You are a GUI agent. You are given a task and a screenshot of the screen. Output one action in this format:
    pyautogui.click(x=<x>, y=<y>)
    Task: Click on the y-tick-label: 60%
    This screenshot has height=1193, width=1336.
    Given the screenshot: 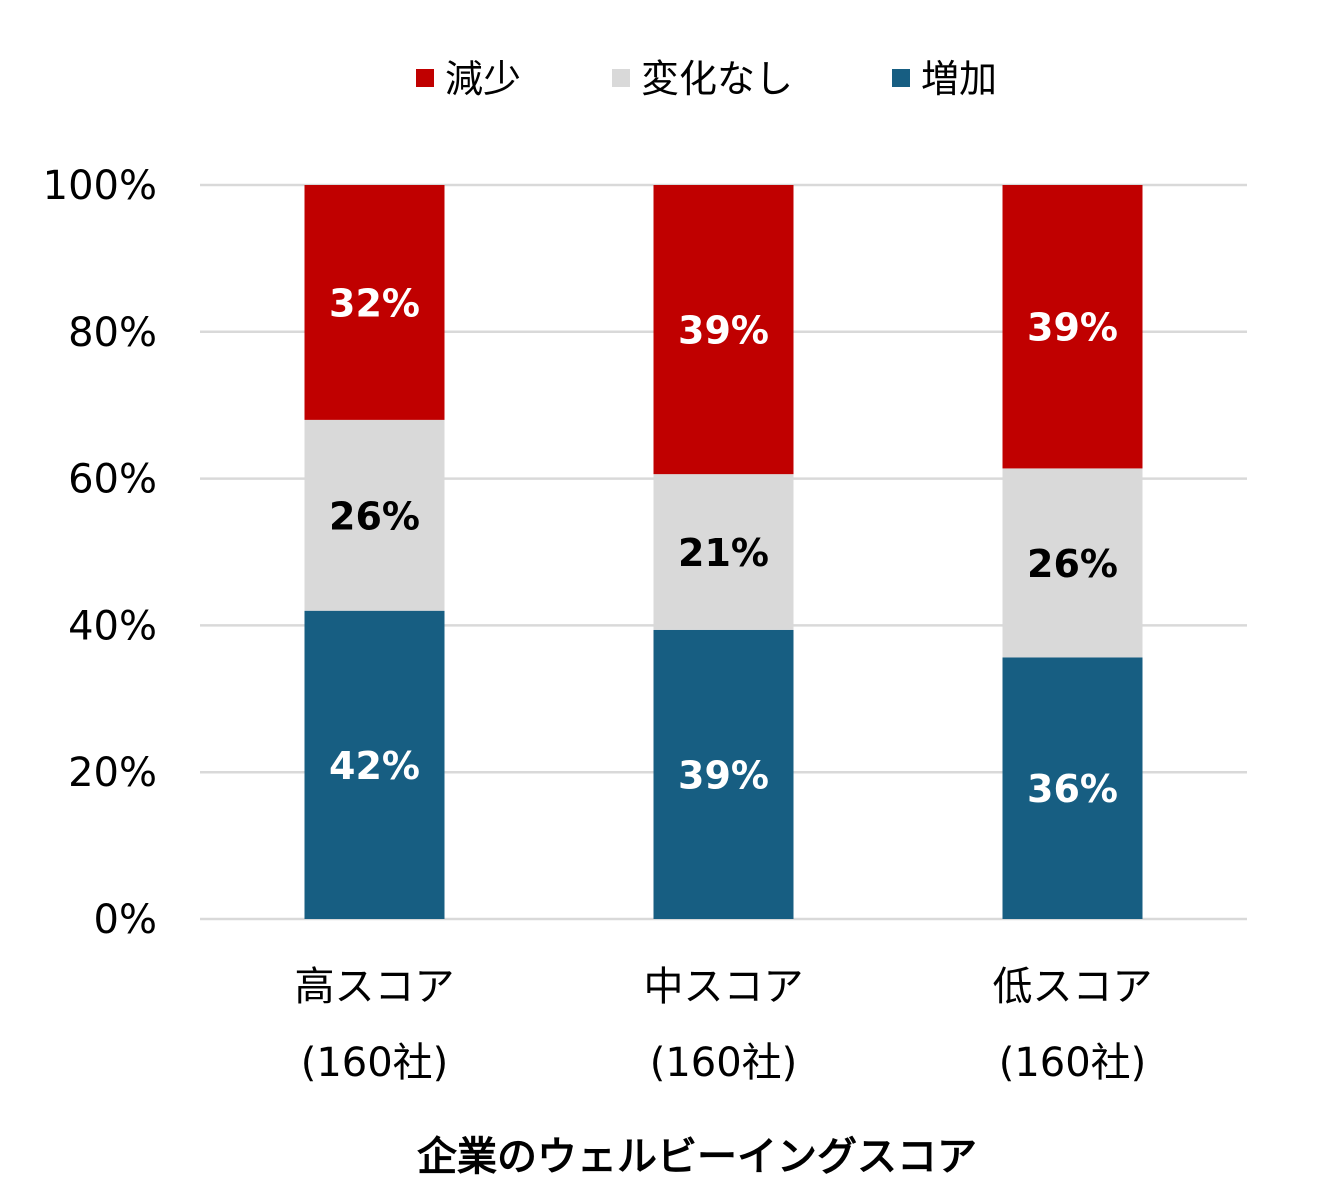 What is the action you would take?
    pyautogui.click(x=112, y=480)
    